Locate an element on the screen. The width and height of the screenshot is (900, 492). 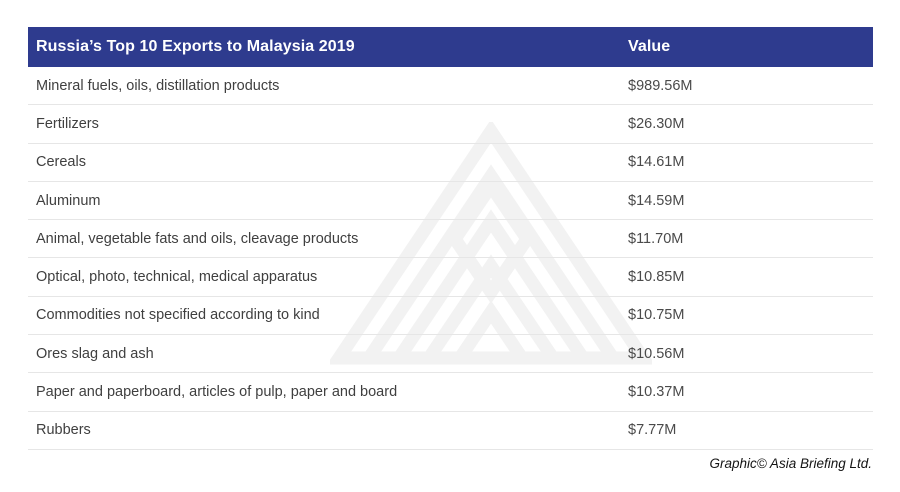
product-value: $989.56M is located at coordinates (660, 85).